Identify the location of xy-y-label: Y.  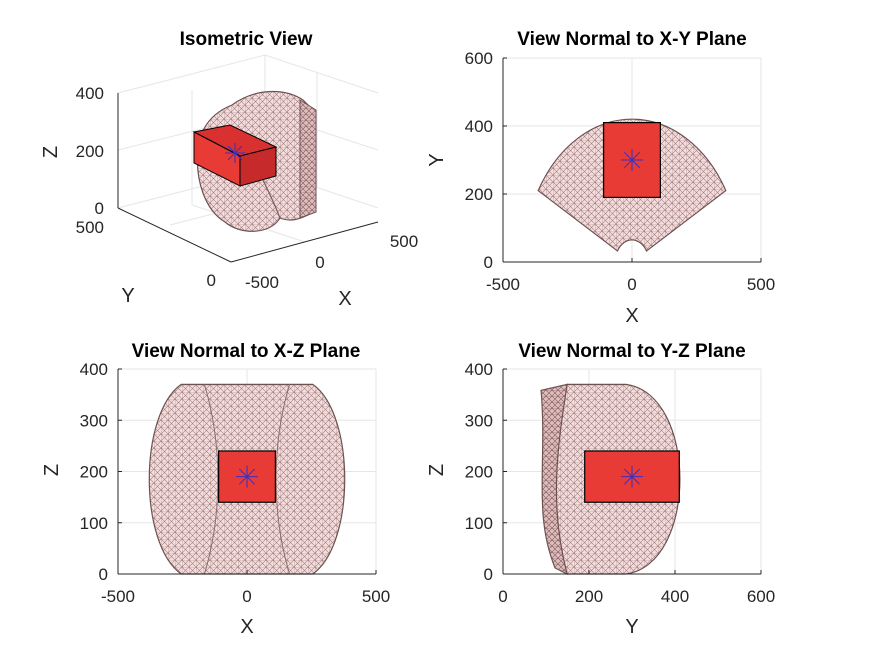
(437, 159).